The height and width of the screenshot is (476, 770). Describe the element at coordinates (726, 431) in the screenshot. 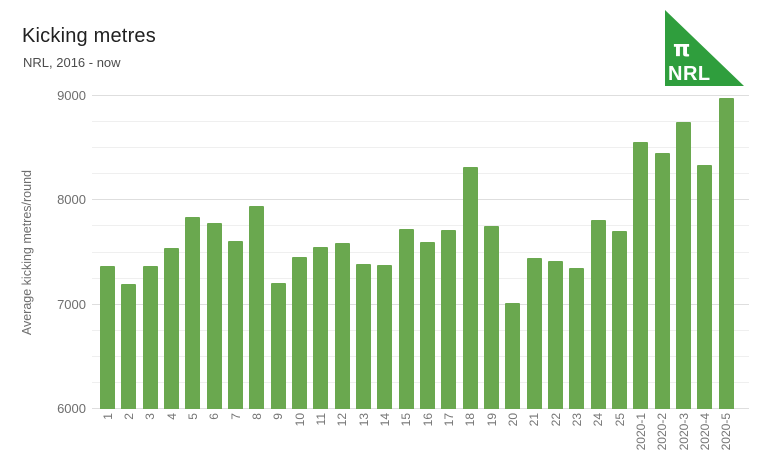

I see `x-tick-cell-2020-5: 2020-5` at that location.